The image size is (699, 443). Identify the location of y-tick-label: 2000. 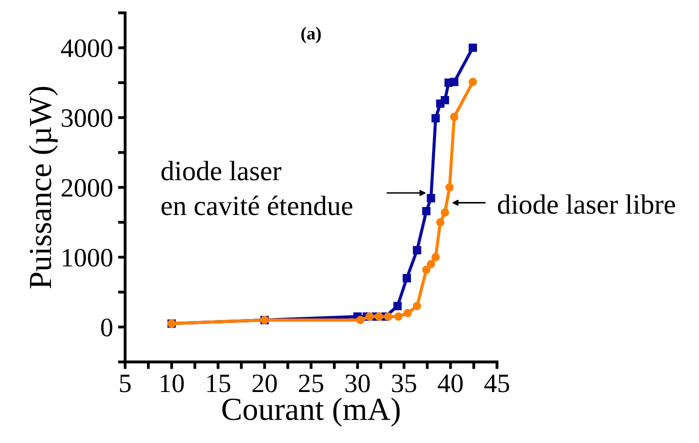
(87, 187).